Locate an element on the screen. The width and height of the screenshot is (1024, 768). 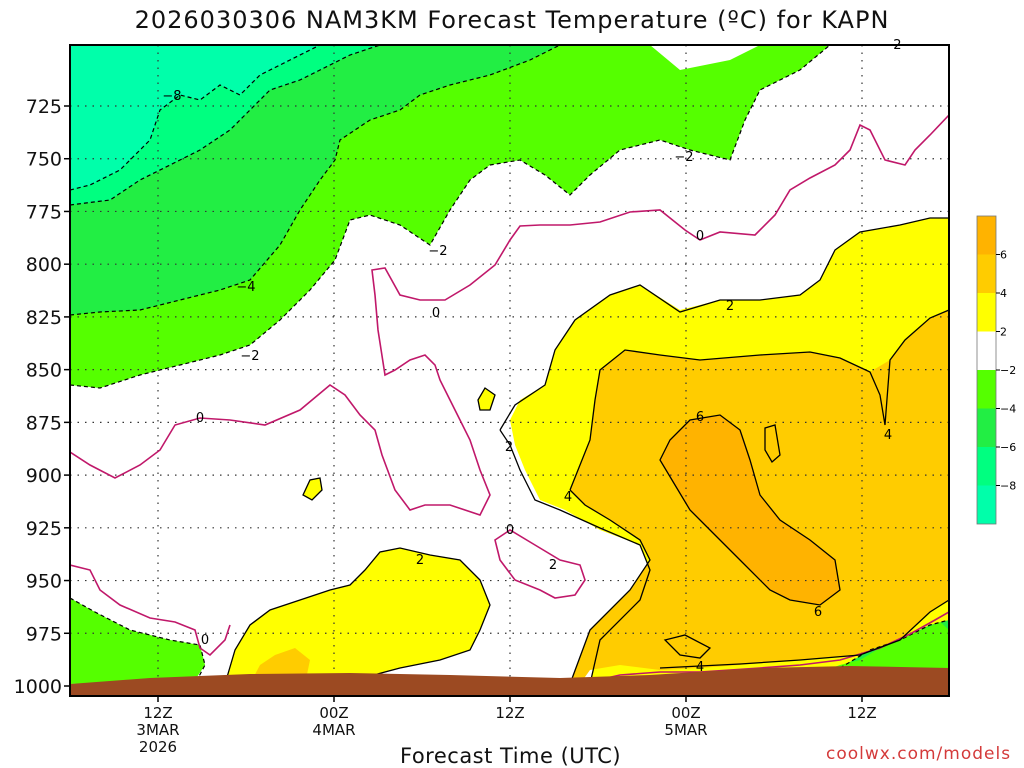
contour-label: −4 is located at coordinates (245, 287).